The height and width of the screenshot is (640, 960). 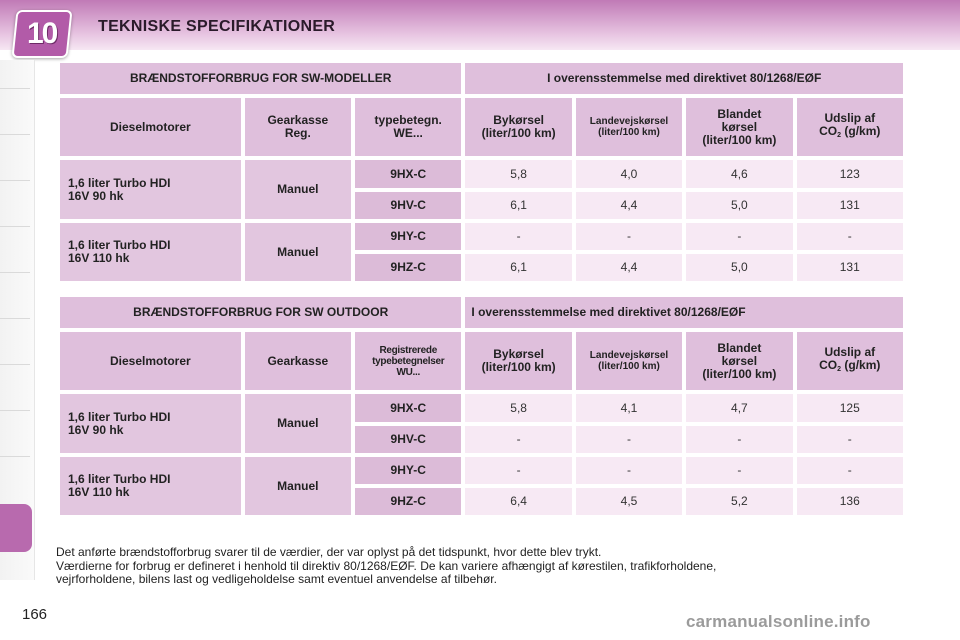 What do you see at coordinates (629, 501) in the screenshot?
I see `highway-value: 4,5` at bounding box center [629, 501].